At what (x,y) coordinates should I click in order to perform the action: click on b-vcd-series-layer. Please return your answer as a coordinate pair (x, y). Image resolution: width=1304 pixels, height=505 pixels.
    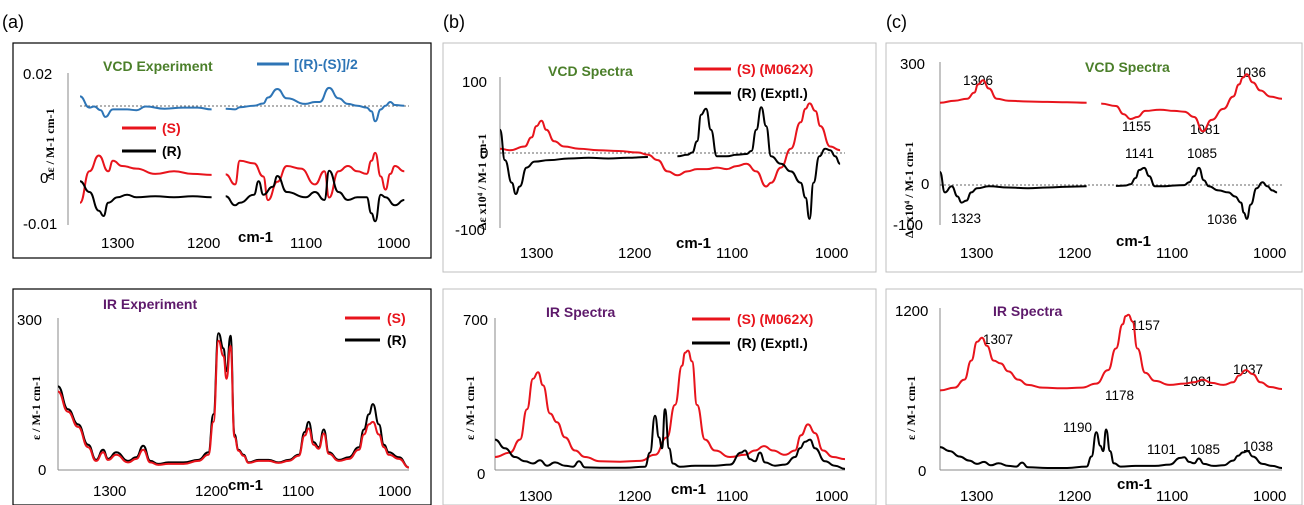
    Looking at the image, I should click on (670, 161).